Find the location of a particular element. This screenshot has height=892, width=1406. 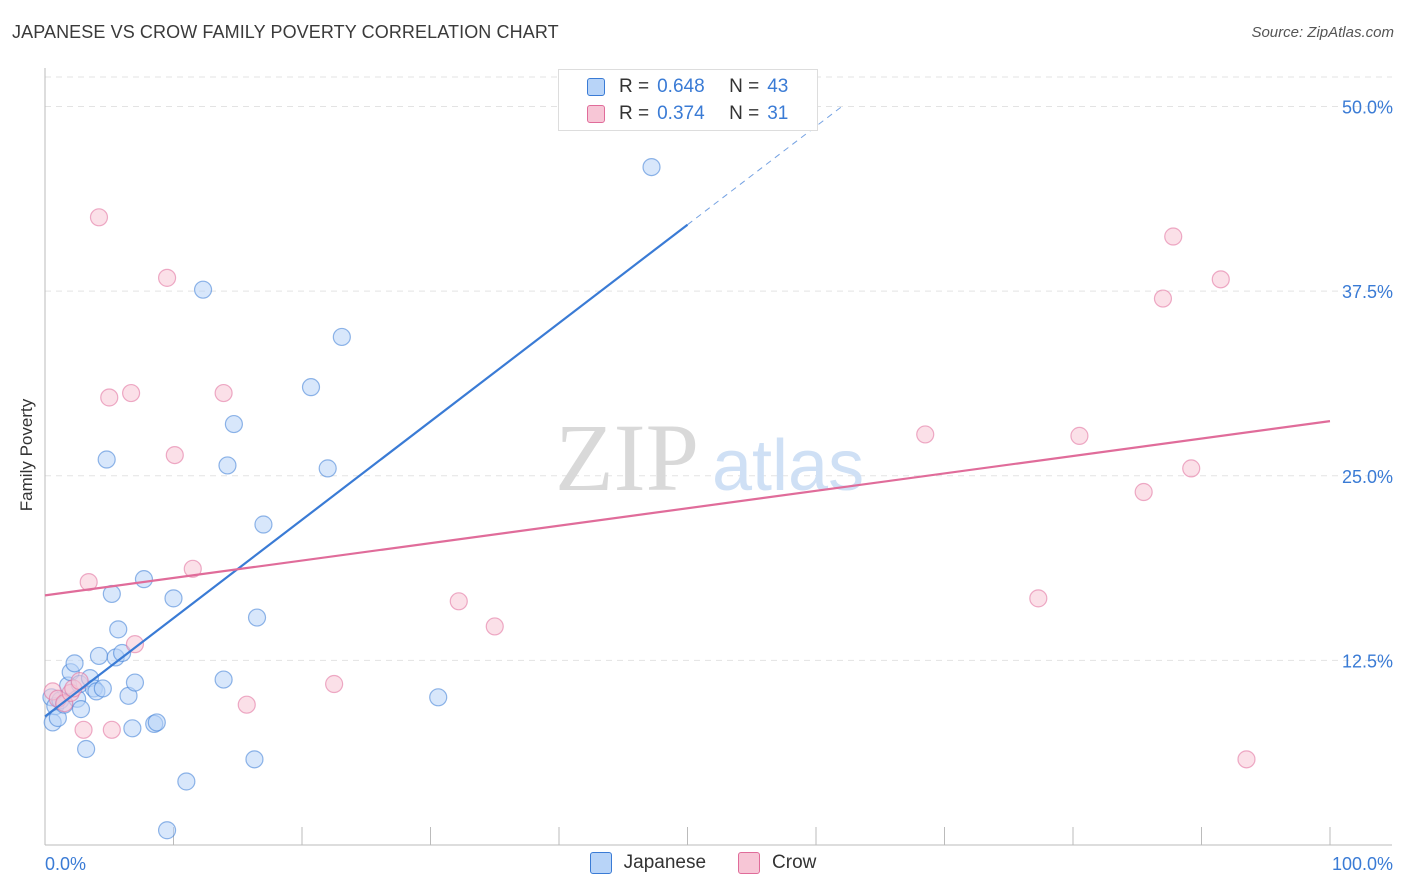

x-tick-label: 0.0% is located at coordinates (65, 864).